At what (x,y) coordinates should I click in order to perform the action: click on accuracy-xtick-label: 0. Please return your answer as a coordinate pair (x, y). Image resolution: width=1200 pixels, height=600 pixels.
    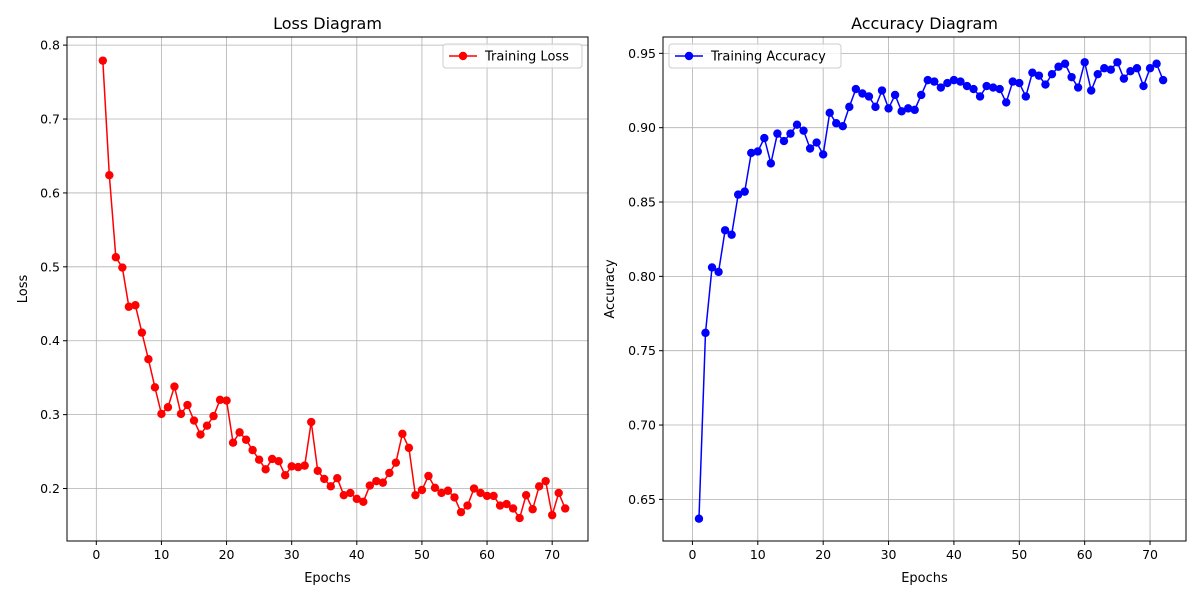
    Looking at the image, I should click on (692, 554).